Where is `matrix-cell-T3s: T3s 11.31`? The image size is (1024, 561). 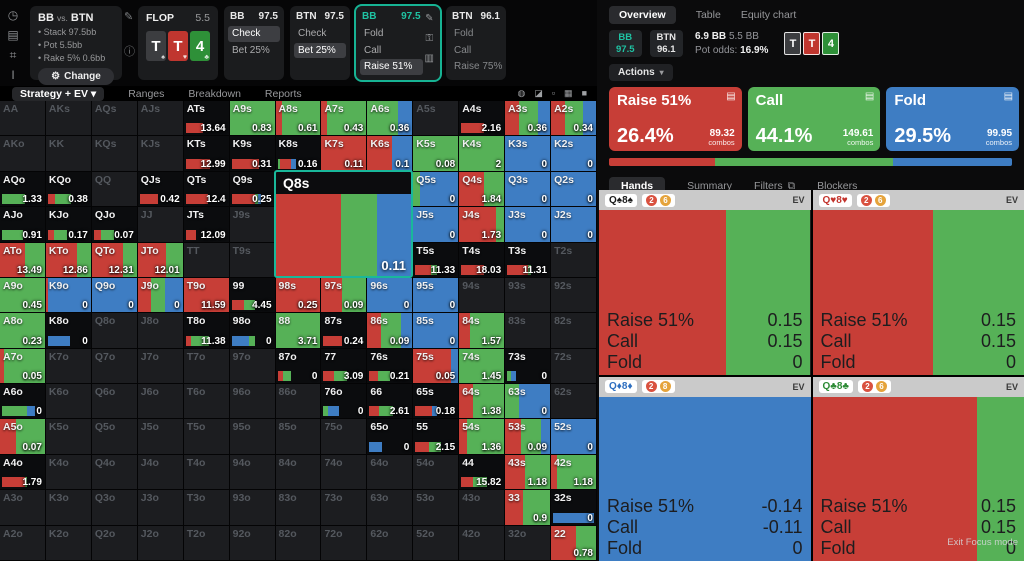
matrix-cell-T3s: T3s 11.31 is located at coordinates (528, 260).